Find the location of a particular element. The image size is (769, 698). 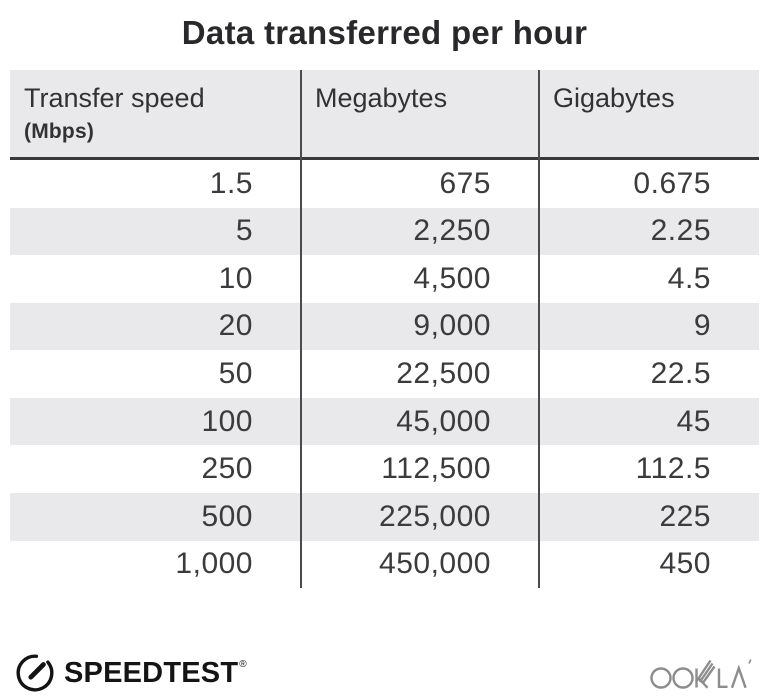

cell-megabytes: 112,500 is located at coordinates (436, 469).